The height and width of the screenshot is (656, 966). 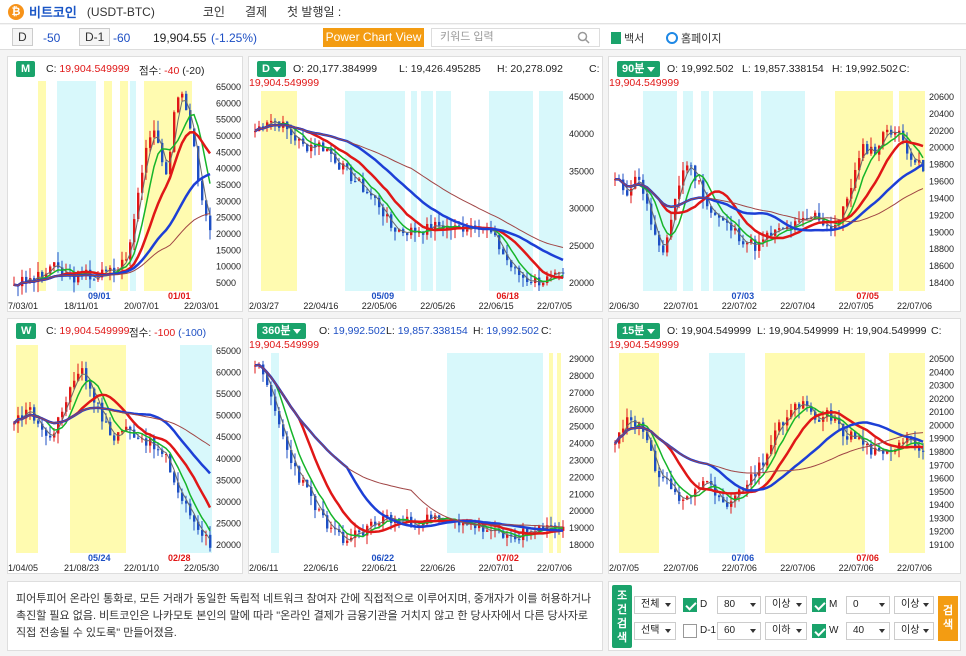 What do you see at coordinates (228, 152) in the screenshot?
I see `y-tick-label: 45000` at bounding box center [228, 152].